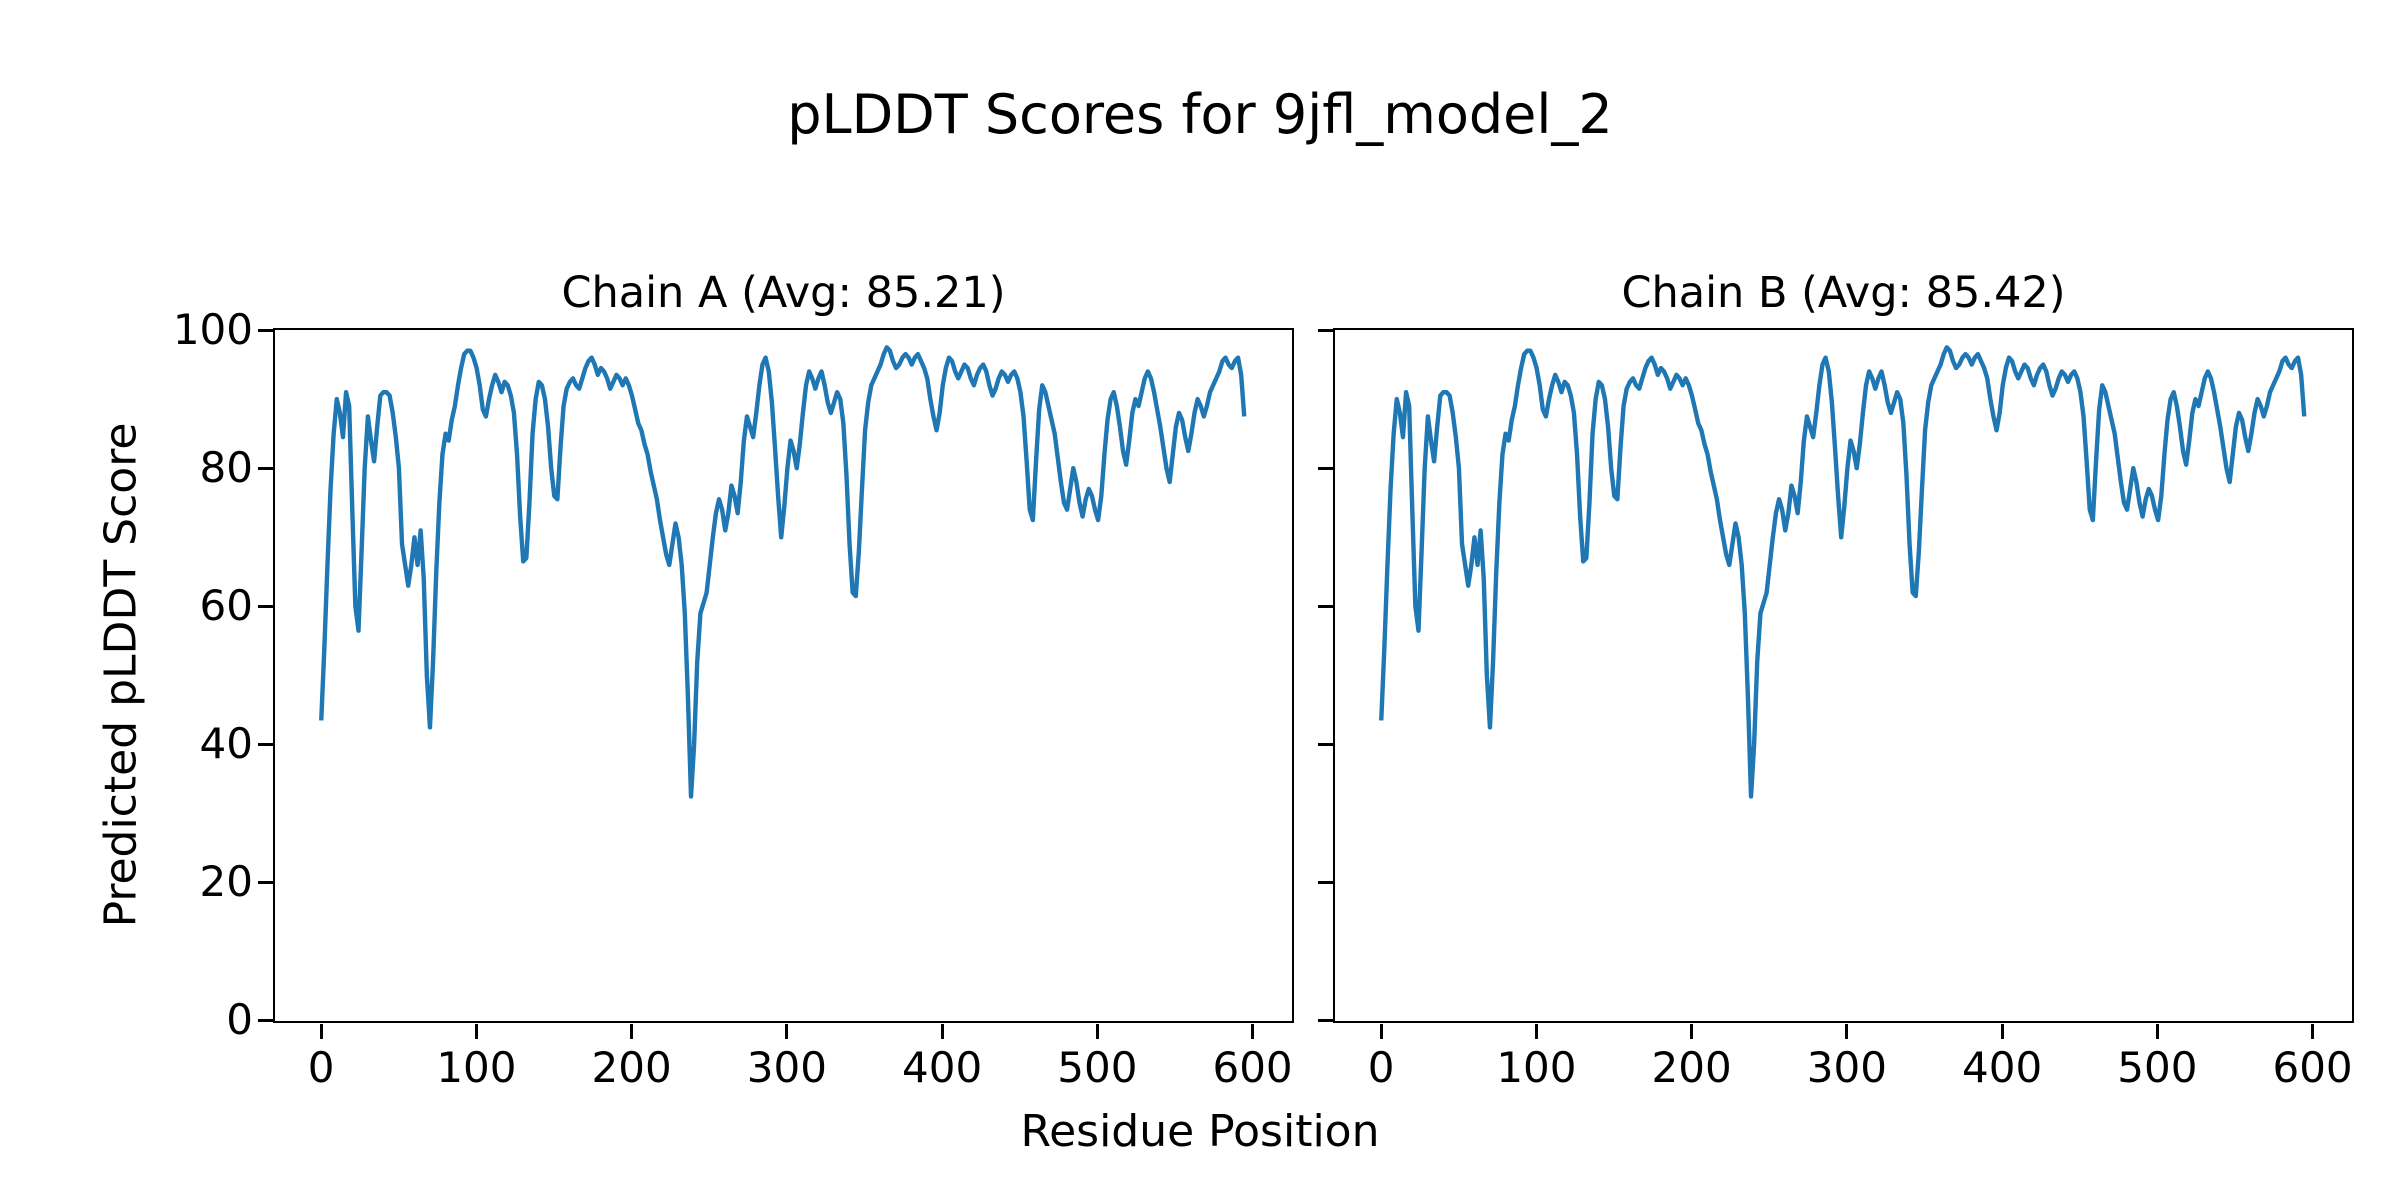 The height and width of the screenshot is (1200, 2400). Describe the element at coordinates (212, 329) in the screenshot. I see `y-tick-label: 100` at that location.